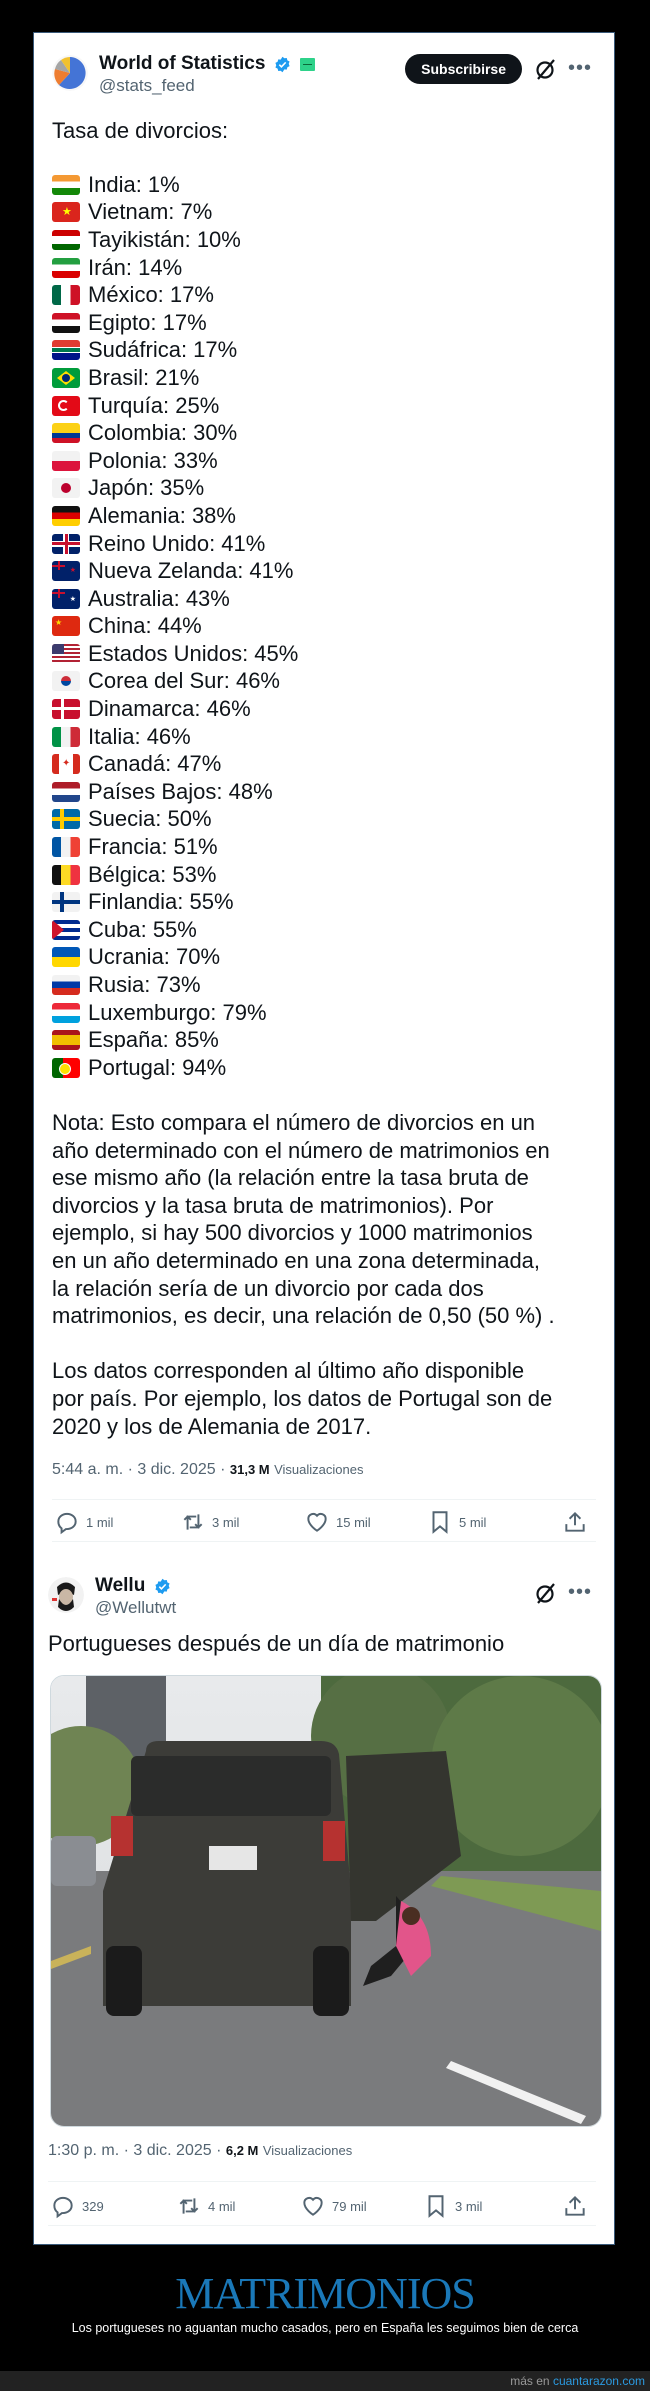 Image resolution: width=650 pixels, height=2391 pixels. Describe the element at coordinates (66, 267) in the screenshot. I see `iran-flag-icon` at that location.